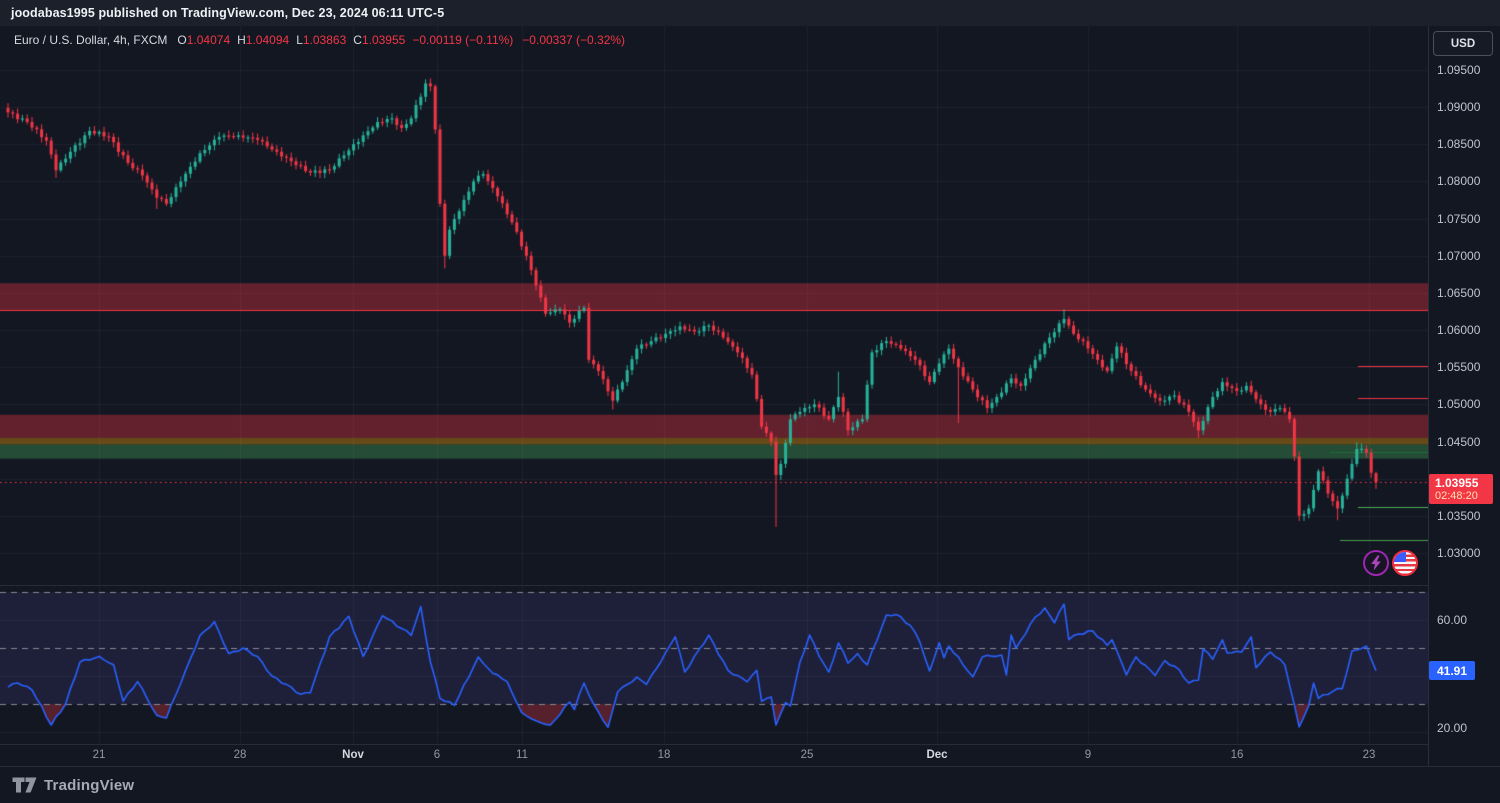  I want to click on last-price-value: 1.03955, so click(1457, 482).